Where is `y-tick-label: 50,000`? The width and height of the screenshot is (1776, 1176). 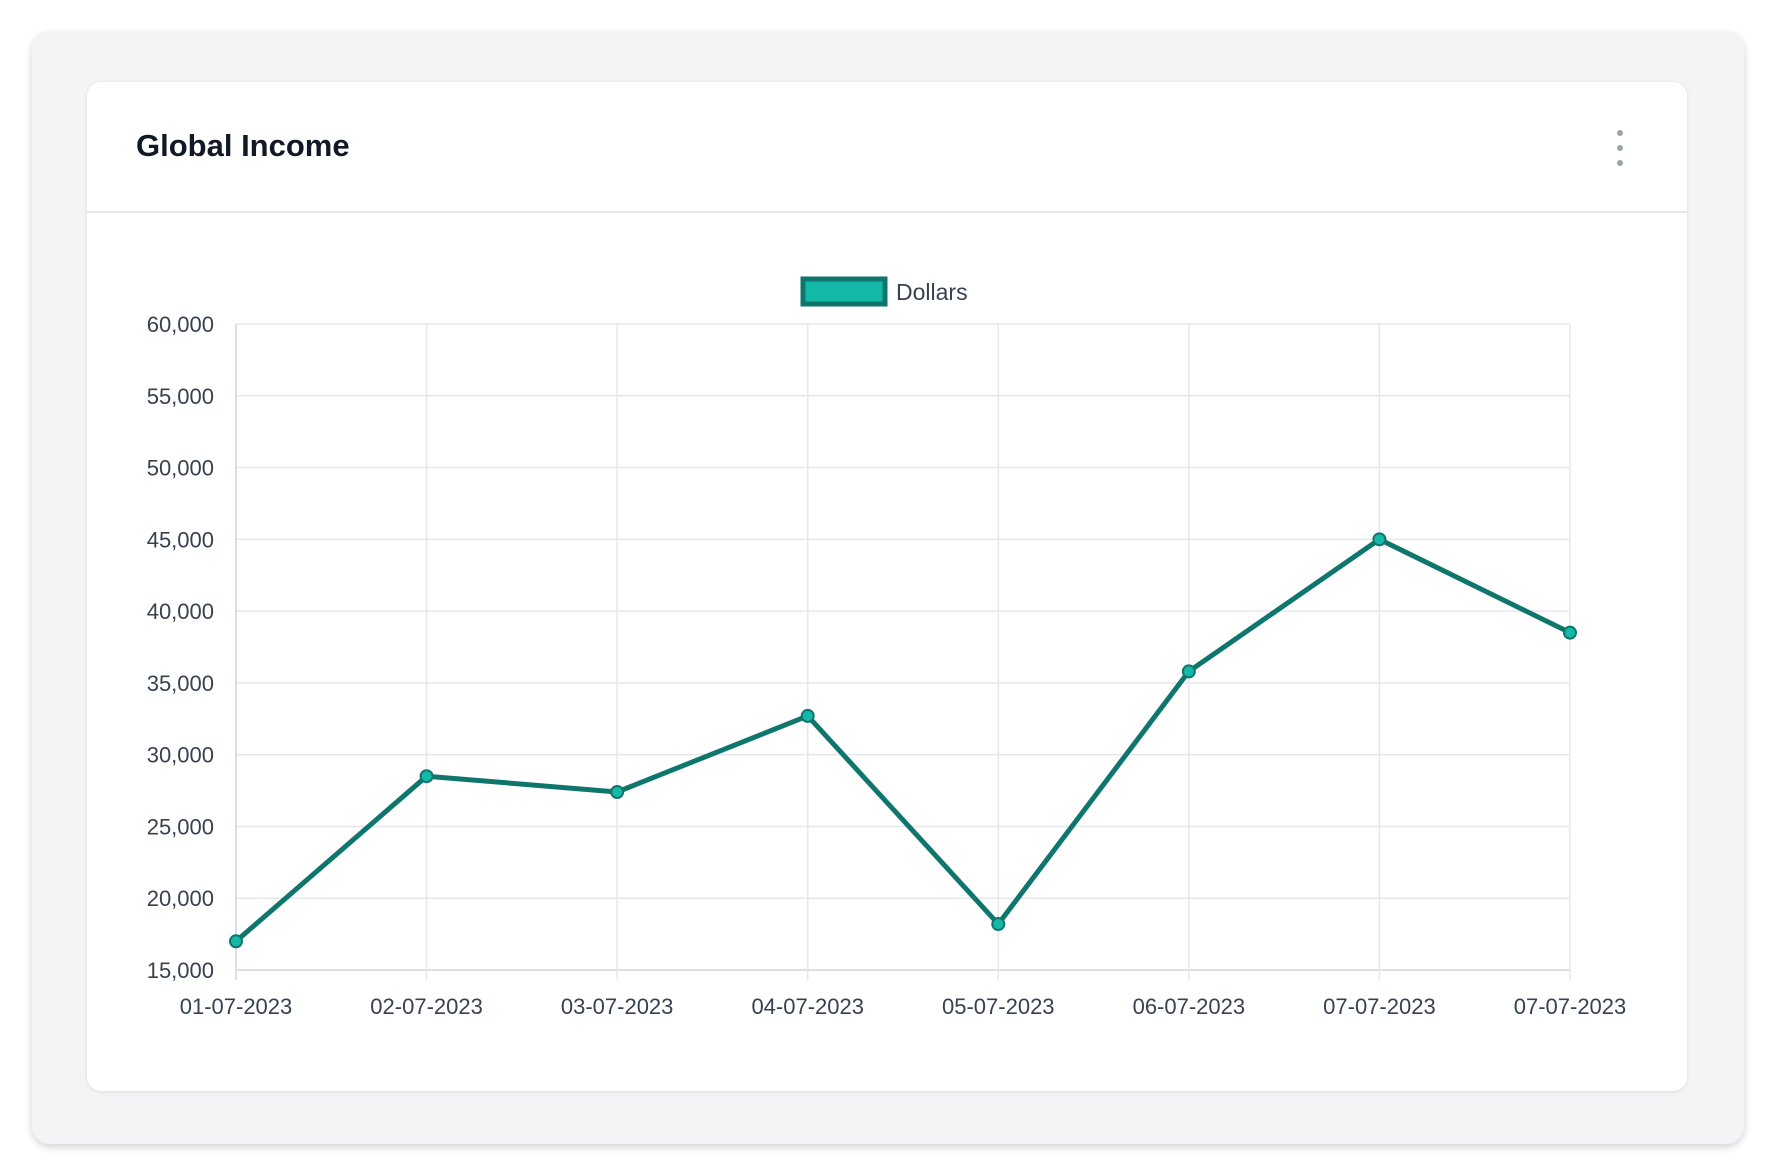 y-tick-label: 50,000 is located at coordinates (180, 468).